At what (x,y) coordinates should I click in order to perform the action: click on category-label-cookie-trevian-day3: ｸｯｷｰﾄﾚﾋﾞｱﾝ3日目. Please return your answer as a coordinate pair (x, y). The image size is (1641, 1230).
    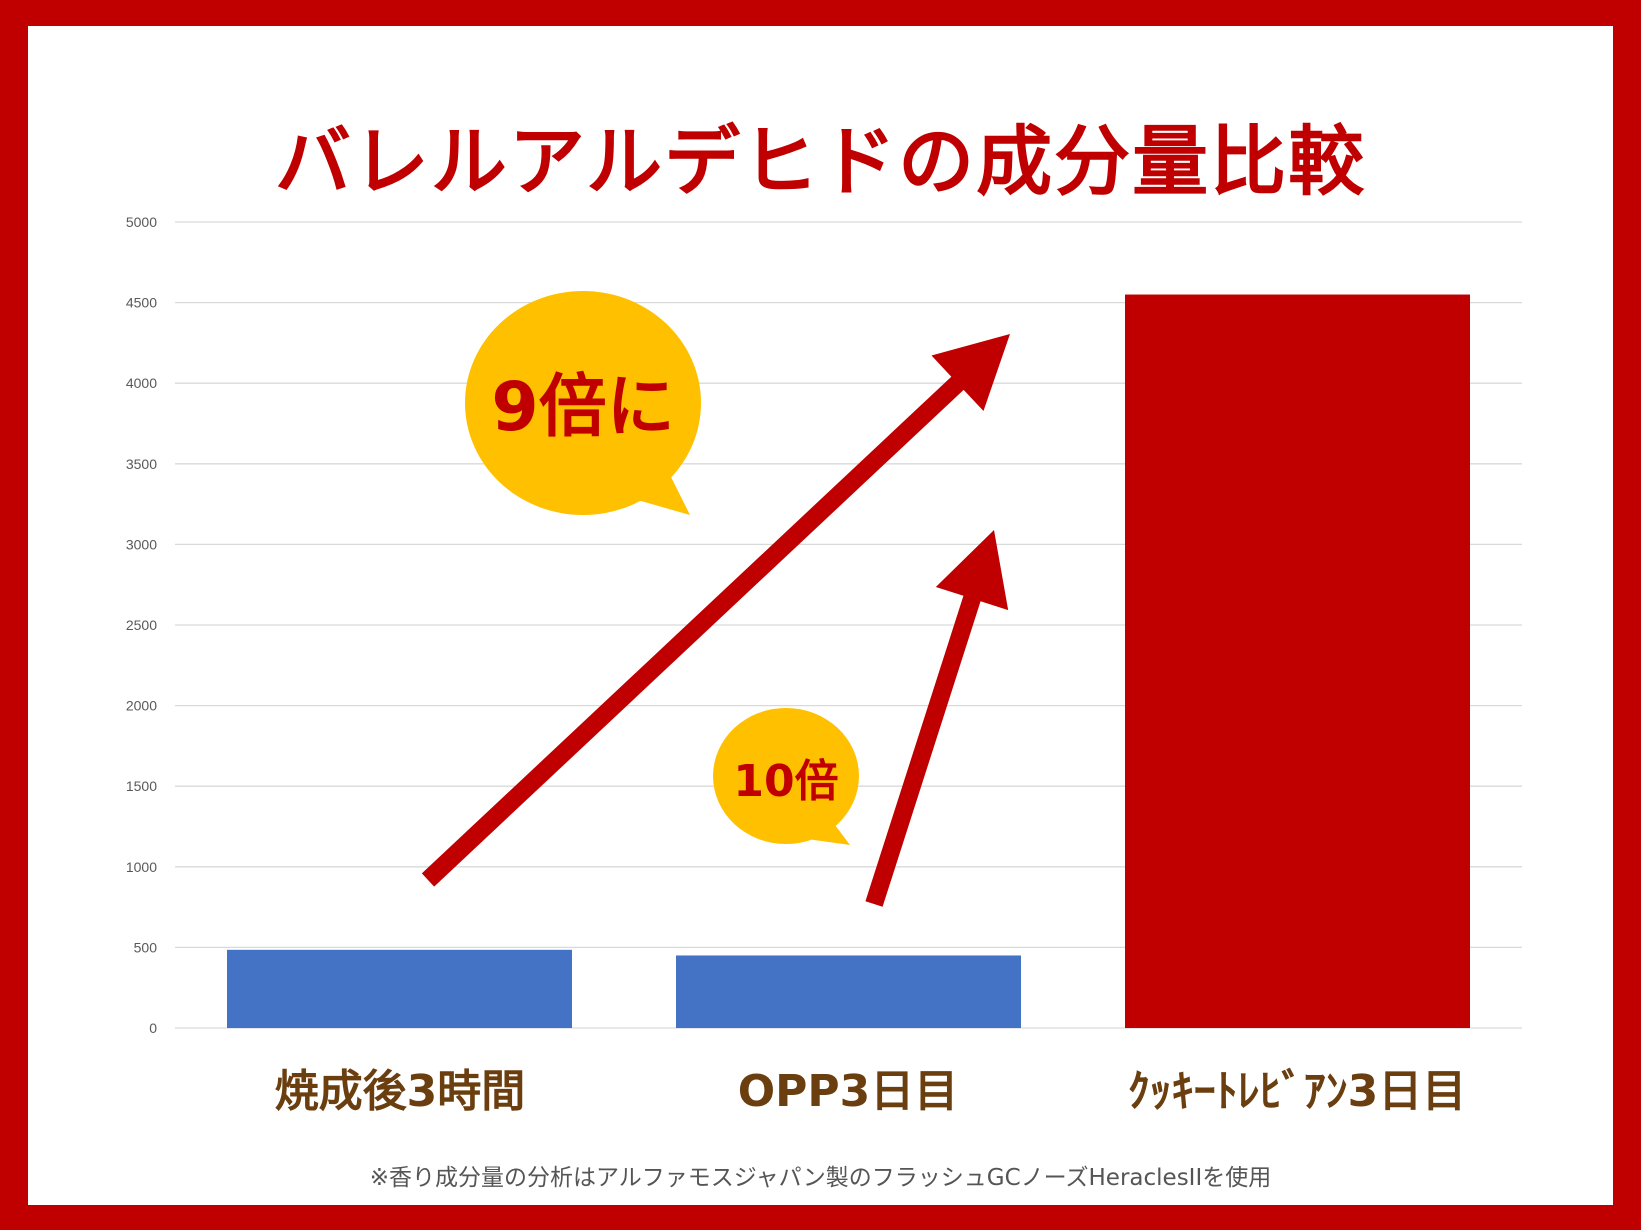
    Looking at the image, I should click on (1297, 1091).